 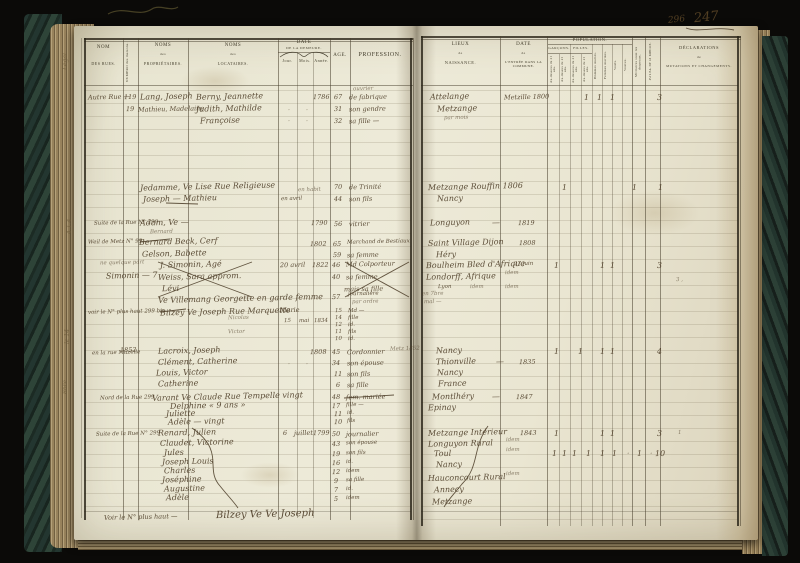 I want to click on hw-entry: ne quelque part, so click(x=122, y=263).